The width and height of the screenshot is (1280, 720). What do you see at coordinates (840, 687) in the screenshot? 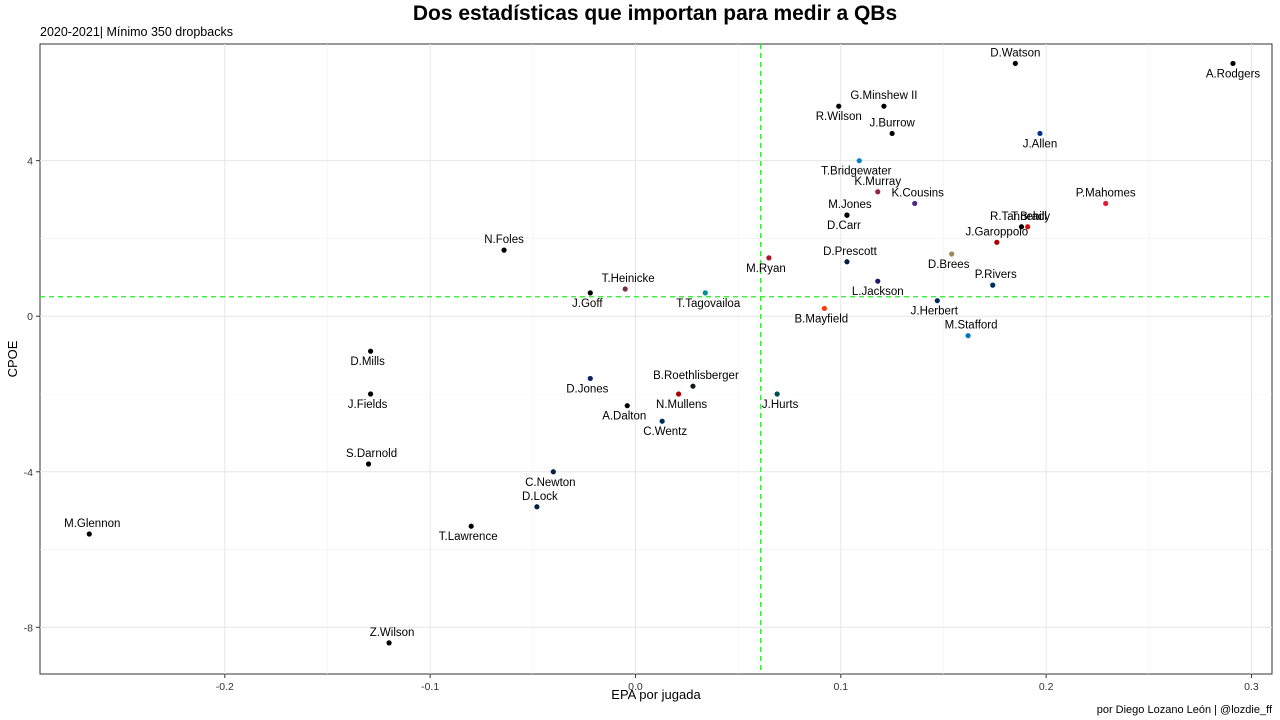
I see `x-tick-label: 0.1` at bounding box center [840, 687].